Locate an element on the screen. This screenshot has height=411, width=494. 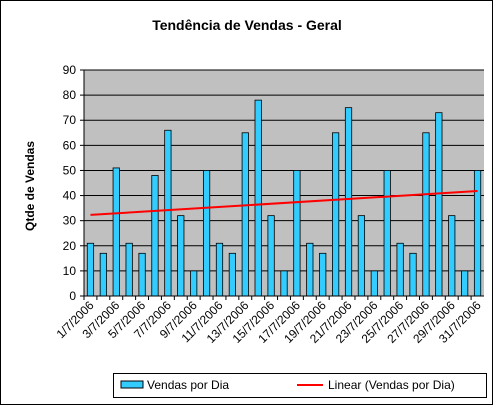
legend-label: Vendas por Dia is located at coordinates (188, 385).